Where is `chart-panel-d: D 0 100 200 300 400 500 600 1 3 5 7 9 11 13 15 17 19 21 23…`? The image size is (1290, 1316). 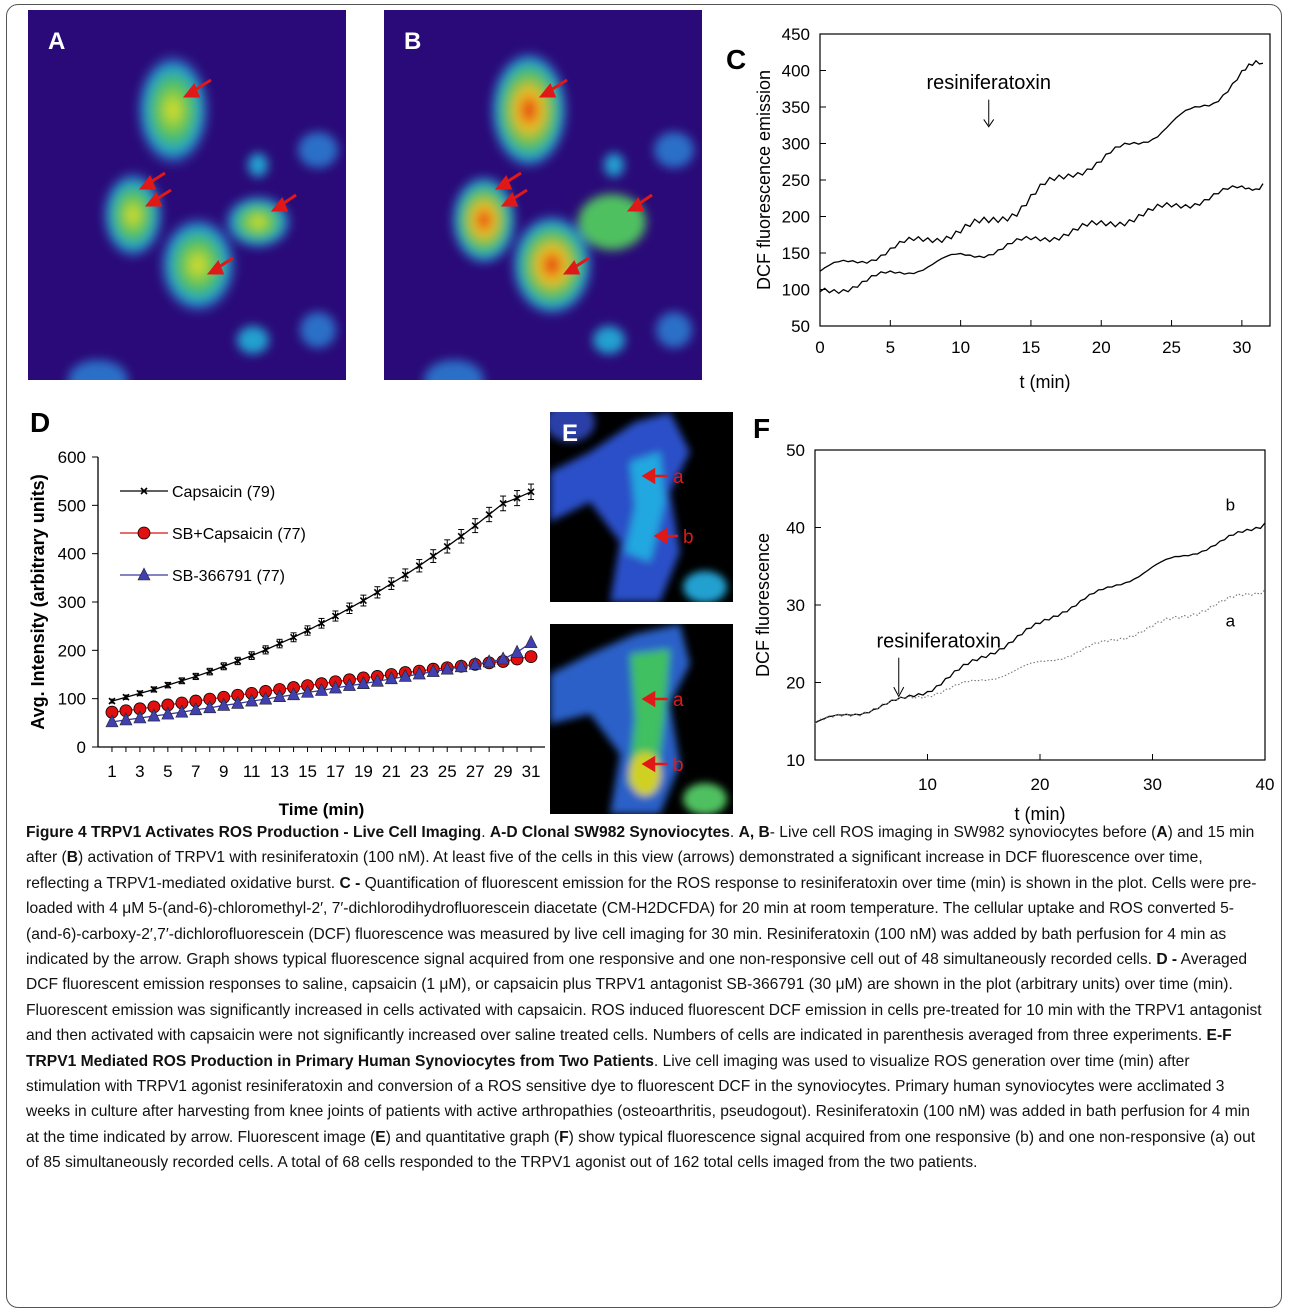
chart-panel-d: D 0 100 200 300 400 500 600 1 3 5 7 9 11 13 15 17 19 21 23… is located at coordinates (285, 615).